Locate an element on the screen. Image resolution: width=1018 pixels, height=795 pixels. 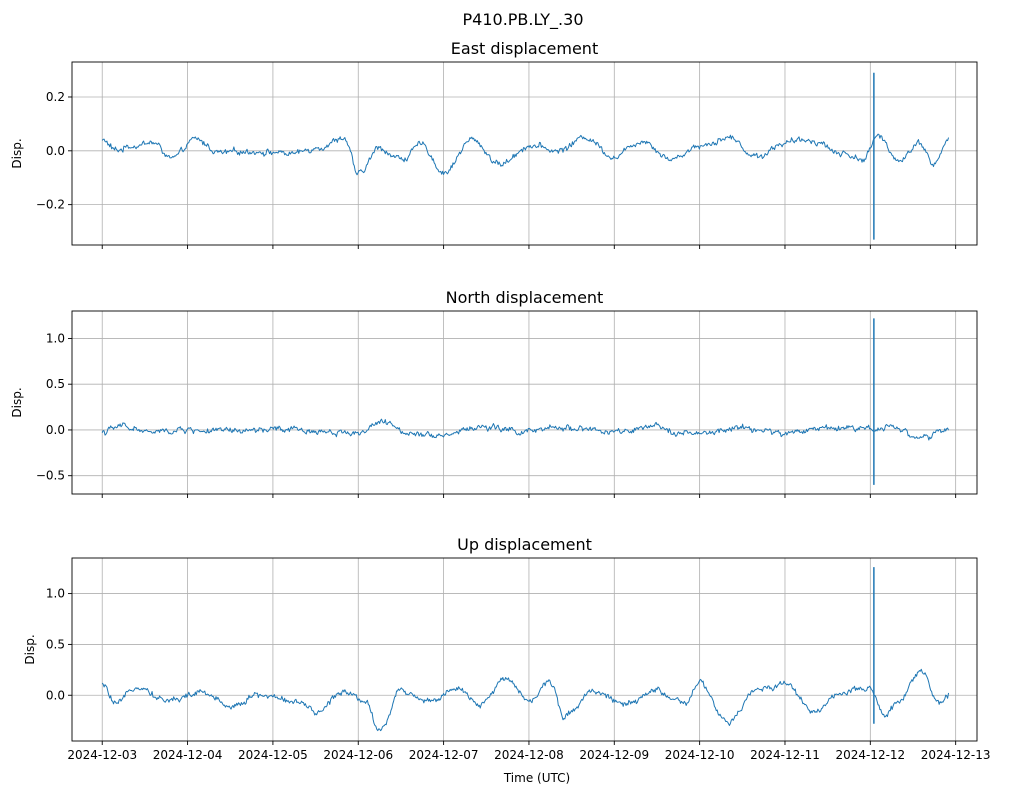
east-ytick-label-2: −0.2 is located at coordinates (50, 205).